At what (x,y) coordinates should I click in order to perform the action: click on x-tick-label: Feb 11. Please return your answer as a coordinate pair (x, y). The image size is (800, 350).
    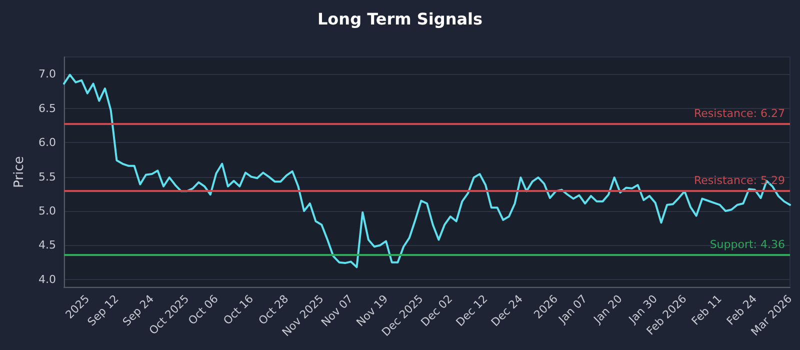
    Looking at the image, I should click on (706, 310).